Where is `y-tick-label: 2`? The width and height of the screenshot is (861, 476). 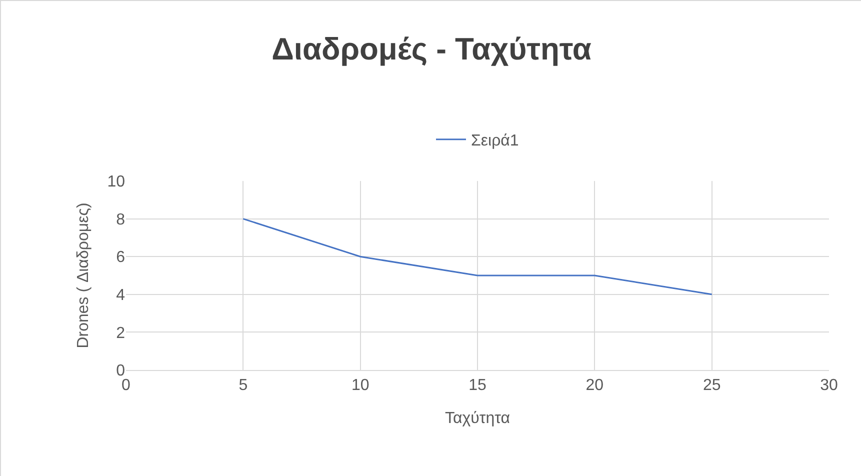
y-tick-label: 2 is located at coordinates (121, 333).